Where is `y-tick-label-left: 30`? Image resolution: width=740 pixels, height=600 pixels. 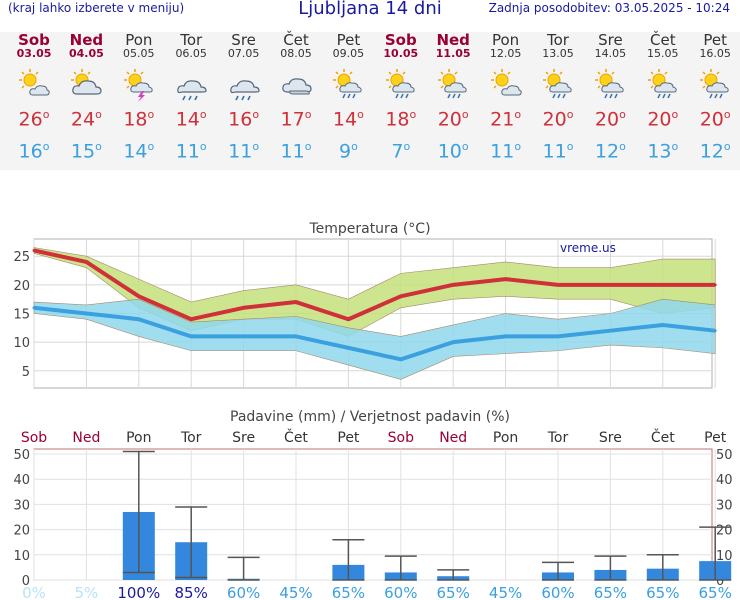
y-tick-label-left: 30 is located at coordinates (21, 505).